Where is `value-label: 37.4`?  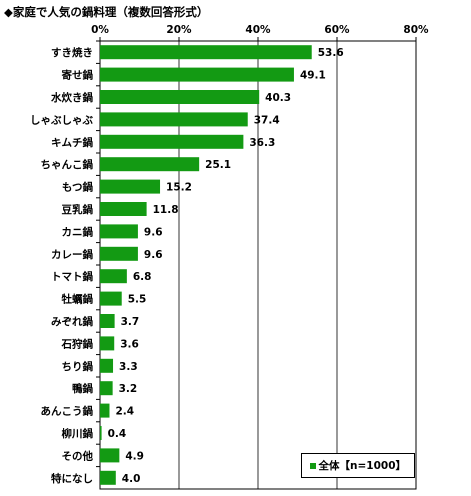 value-label: 37.4 is located at coordinates (267, 120).